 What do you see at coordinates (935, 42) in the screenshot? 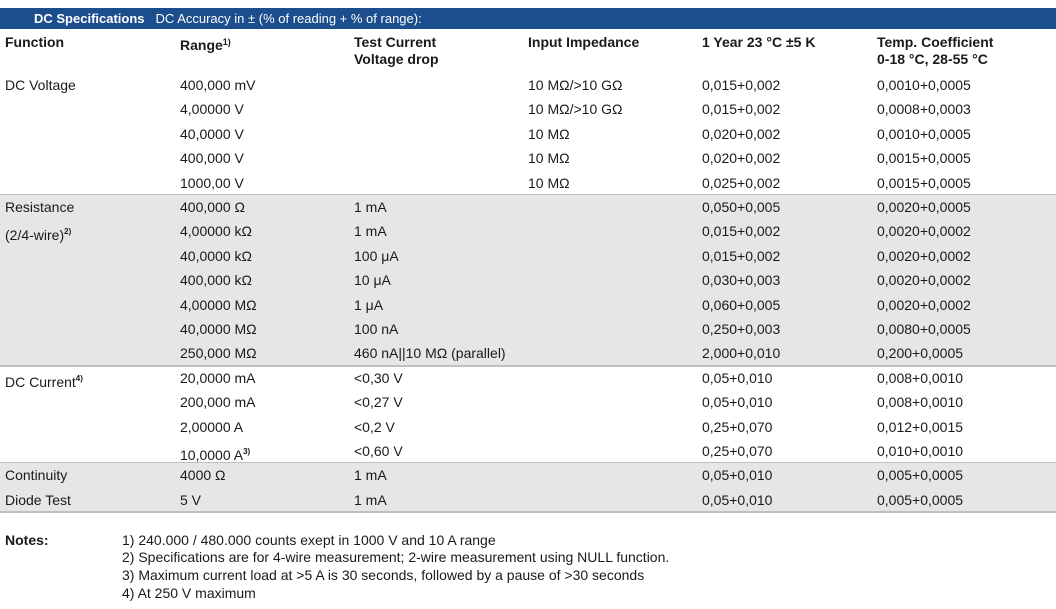
I see `header-temp-line1: Temp. Coefficient` at bounding box center [935, 42].